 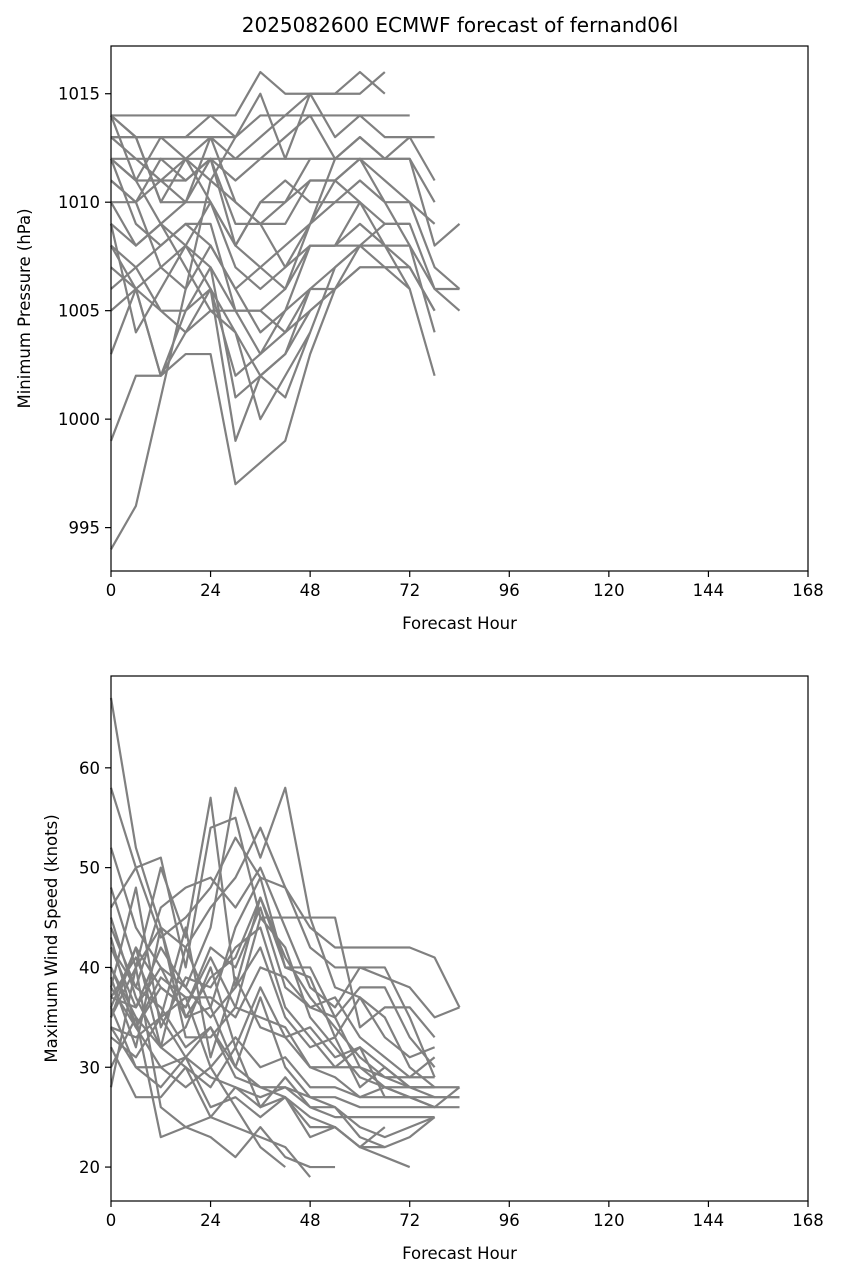 What do you see at coordinates (509, 590) in the screenshot?
I see `pressure-x-tick-label: 96` at bounding box center [509, 590].